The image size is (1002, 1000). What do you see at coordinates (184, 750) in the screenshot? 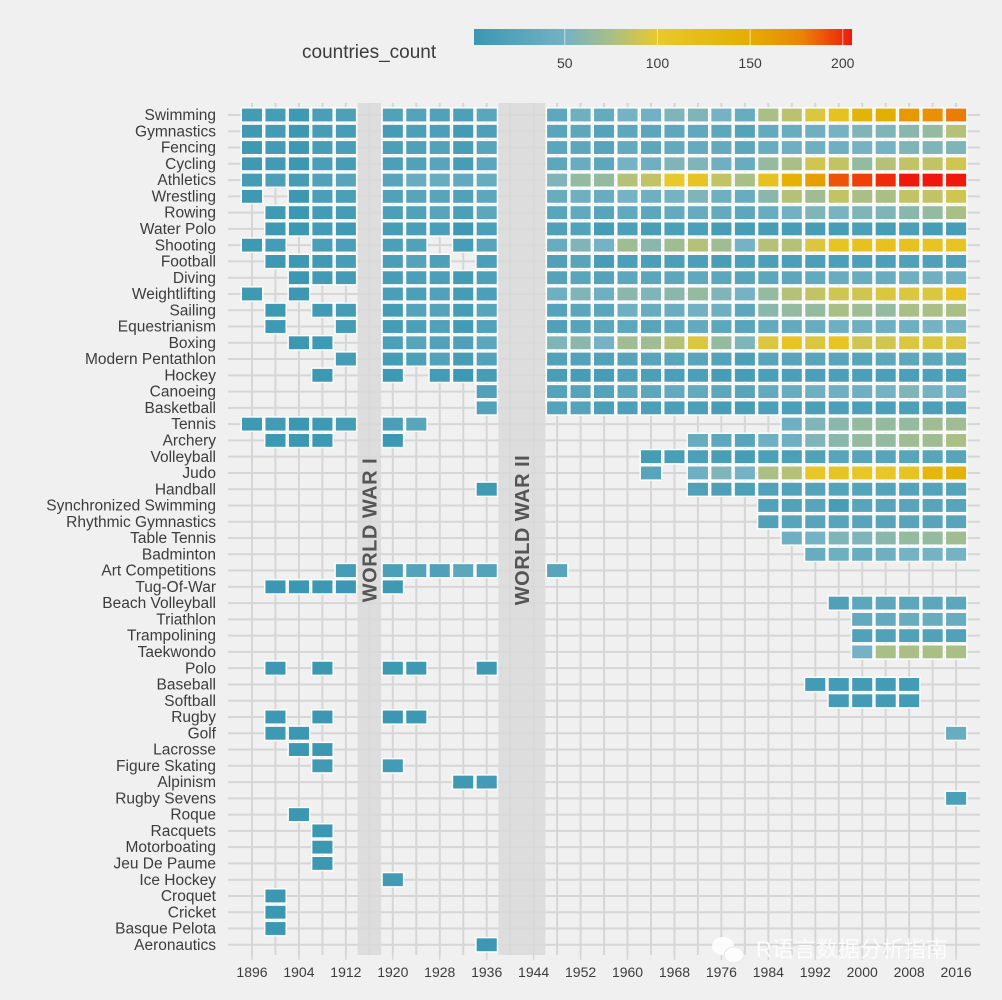
I see `sport-label: Lacrosse` at bounding box center [184, 750].